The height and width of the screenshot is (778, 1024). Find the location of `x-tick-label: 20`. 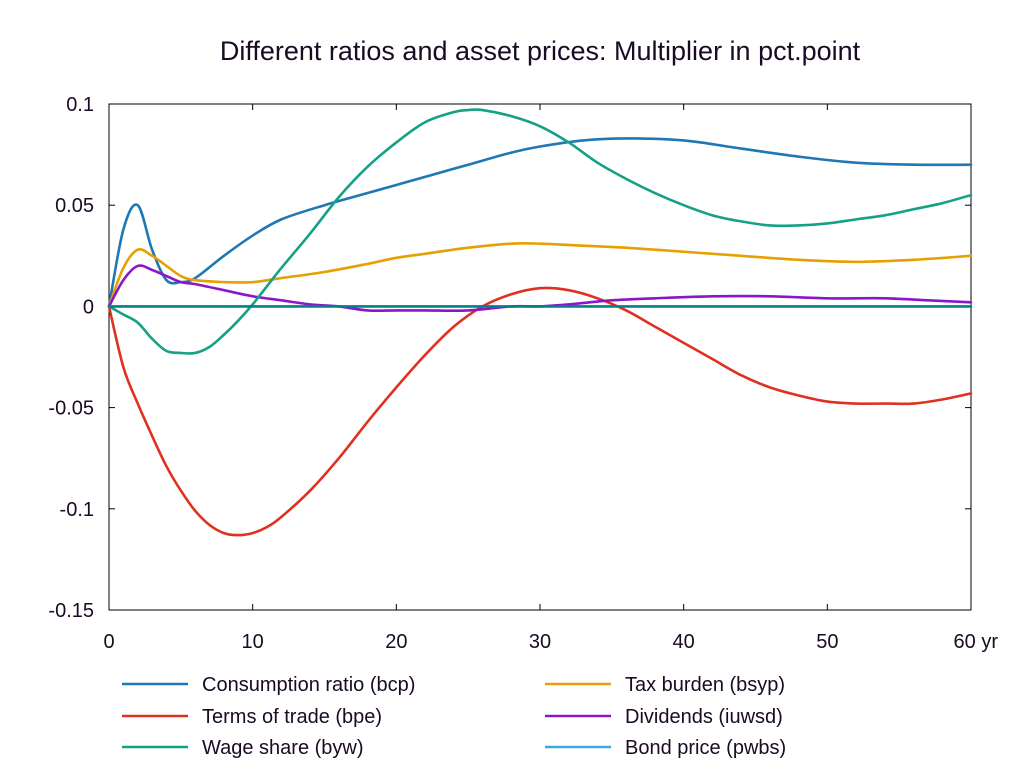

x-tick-label: 20 is located at coordinates (396, 642).